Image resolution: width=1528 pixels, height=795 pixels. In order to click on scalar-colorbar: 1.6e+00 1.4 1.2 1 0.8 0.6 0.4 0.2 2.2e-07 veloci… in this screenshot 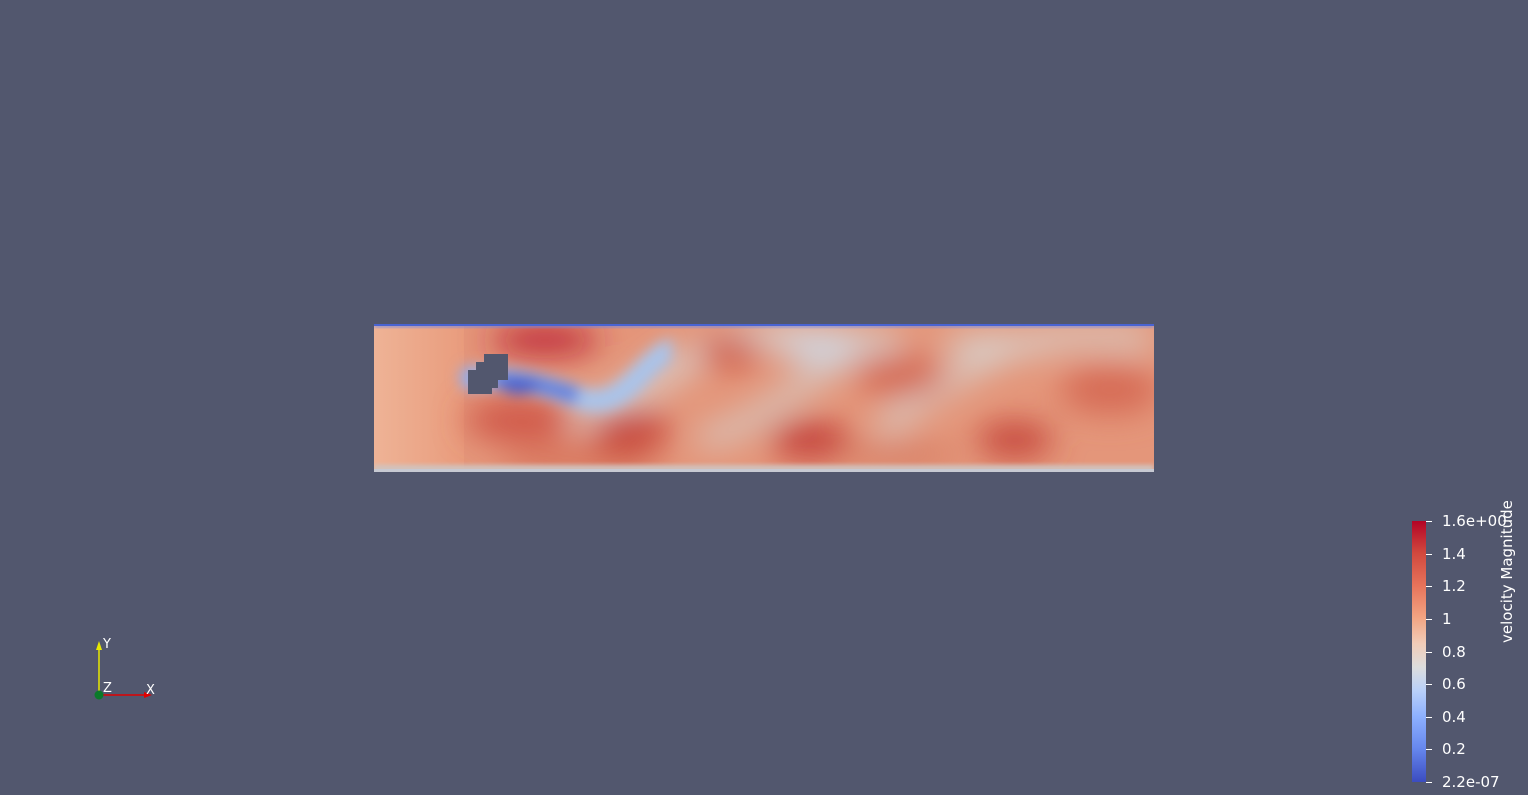, I will do `click(1464, 647)`.